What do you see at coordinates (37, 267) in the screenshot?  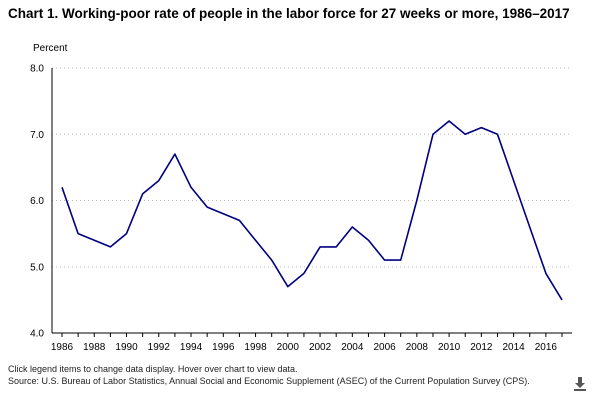 I see `y-tick-label: 5.0` at bounding box center [37, 267].